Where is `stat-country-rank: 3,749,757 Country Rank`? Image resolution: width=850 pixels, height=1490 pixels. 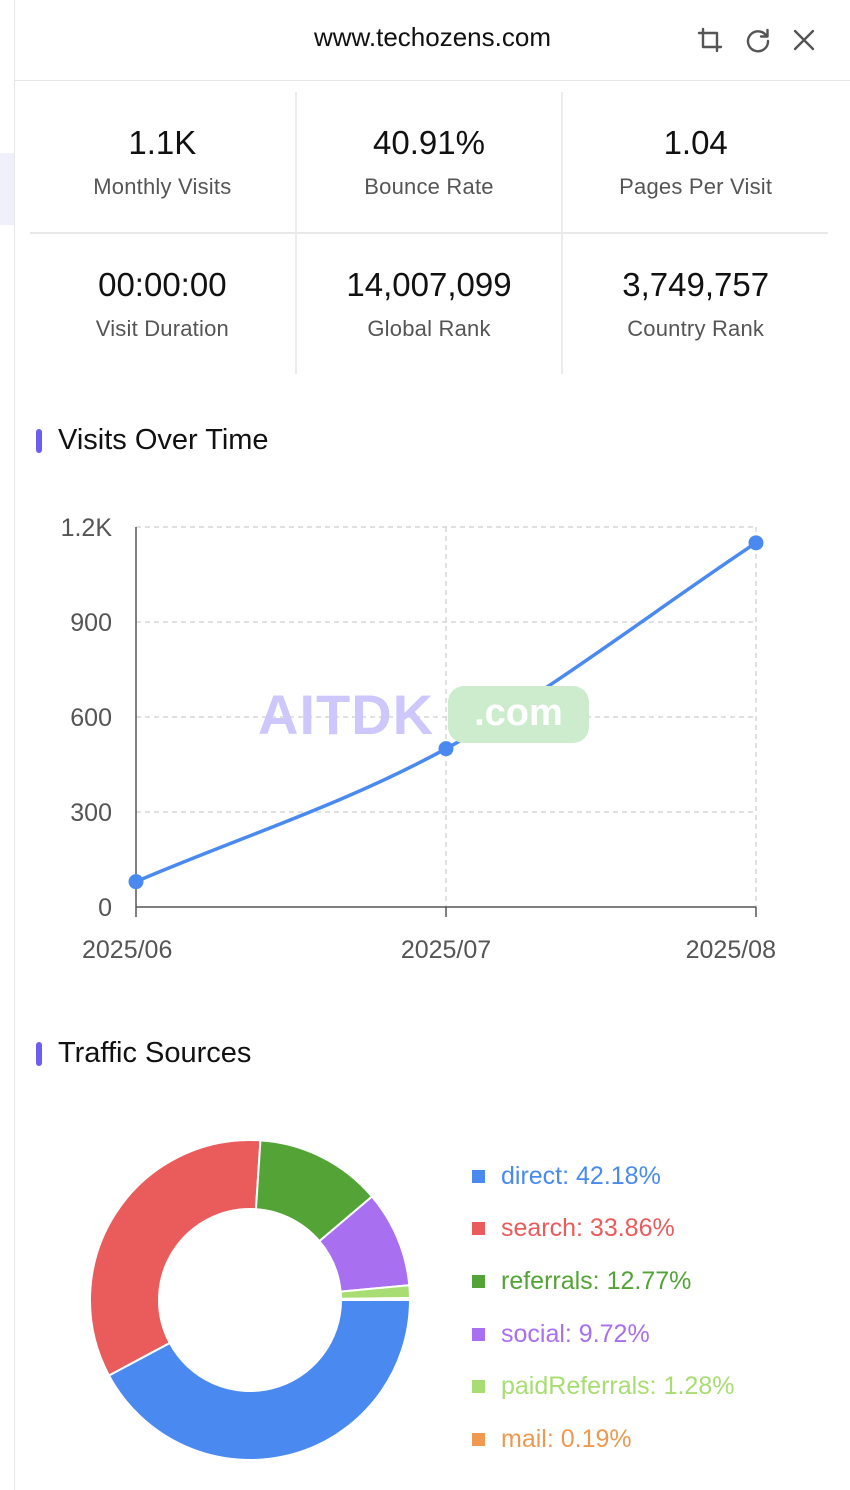 stat-country-rank: 3,749,757 Country Rank is located at coordinates (694, 304).